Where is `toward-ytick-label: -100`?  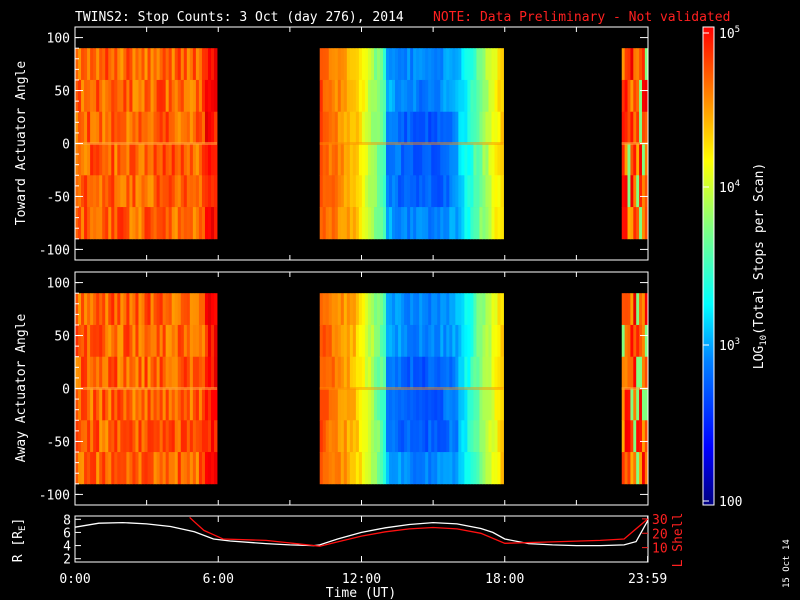 toward-ytick-label: -100 is located at coordinates (54, 250).